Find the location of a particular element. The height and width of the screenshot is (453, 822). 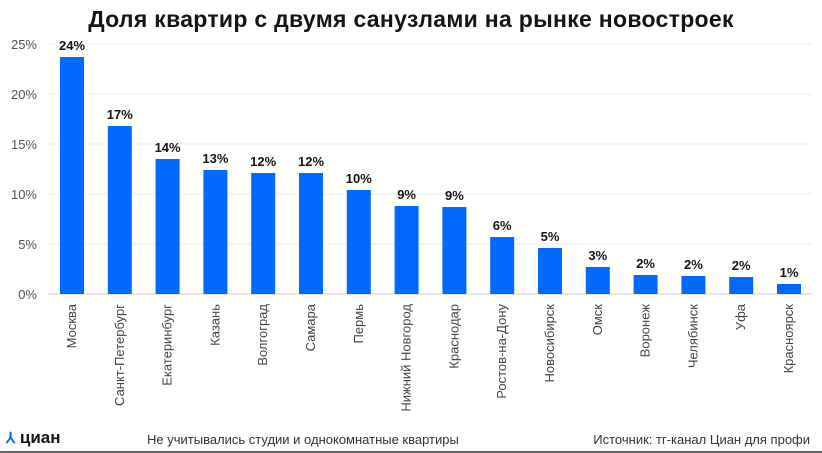

y-tick-label: 10% is located at coordinates (24, 194).